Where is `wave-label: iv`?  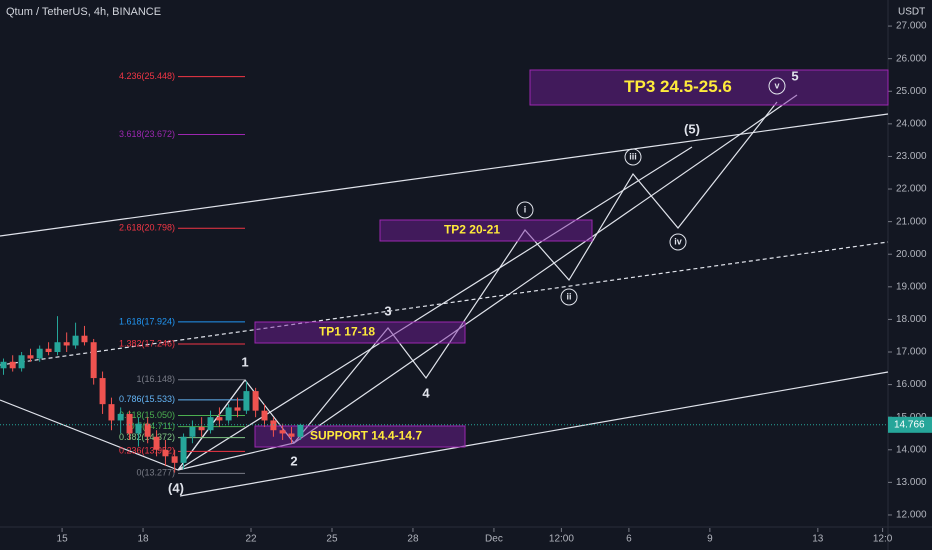
wave-label: iv is located at coordinates (678, 241).